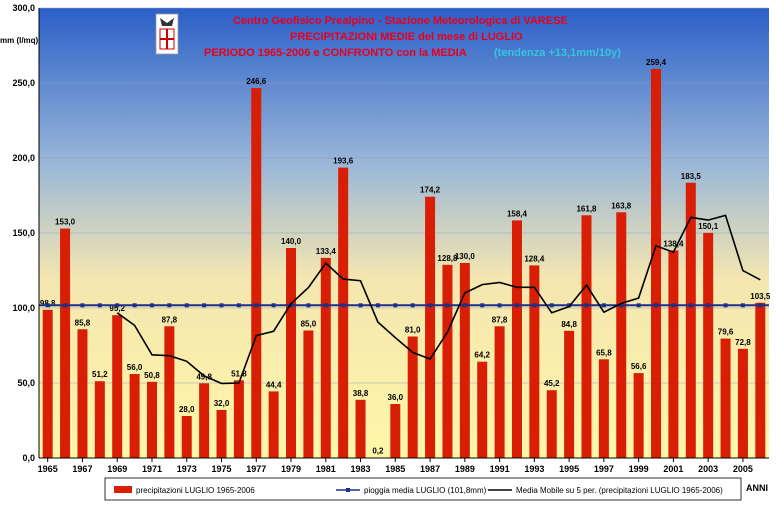 The width and height of the screenshot is (777, 509). Describe the element at coordinates (557, 53) in the screenshot. I see `trend-note: (tendenza +13,1mm/10y)` at that location.